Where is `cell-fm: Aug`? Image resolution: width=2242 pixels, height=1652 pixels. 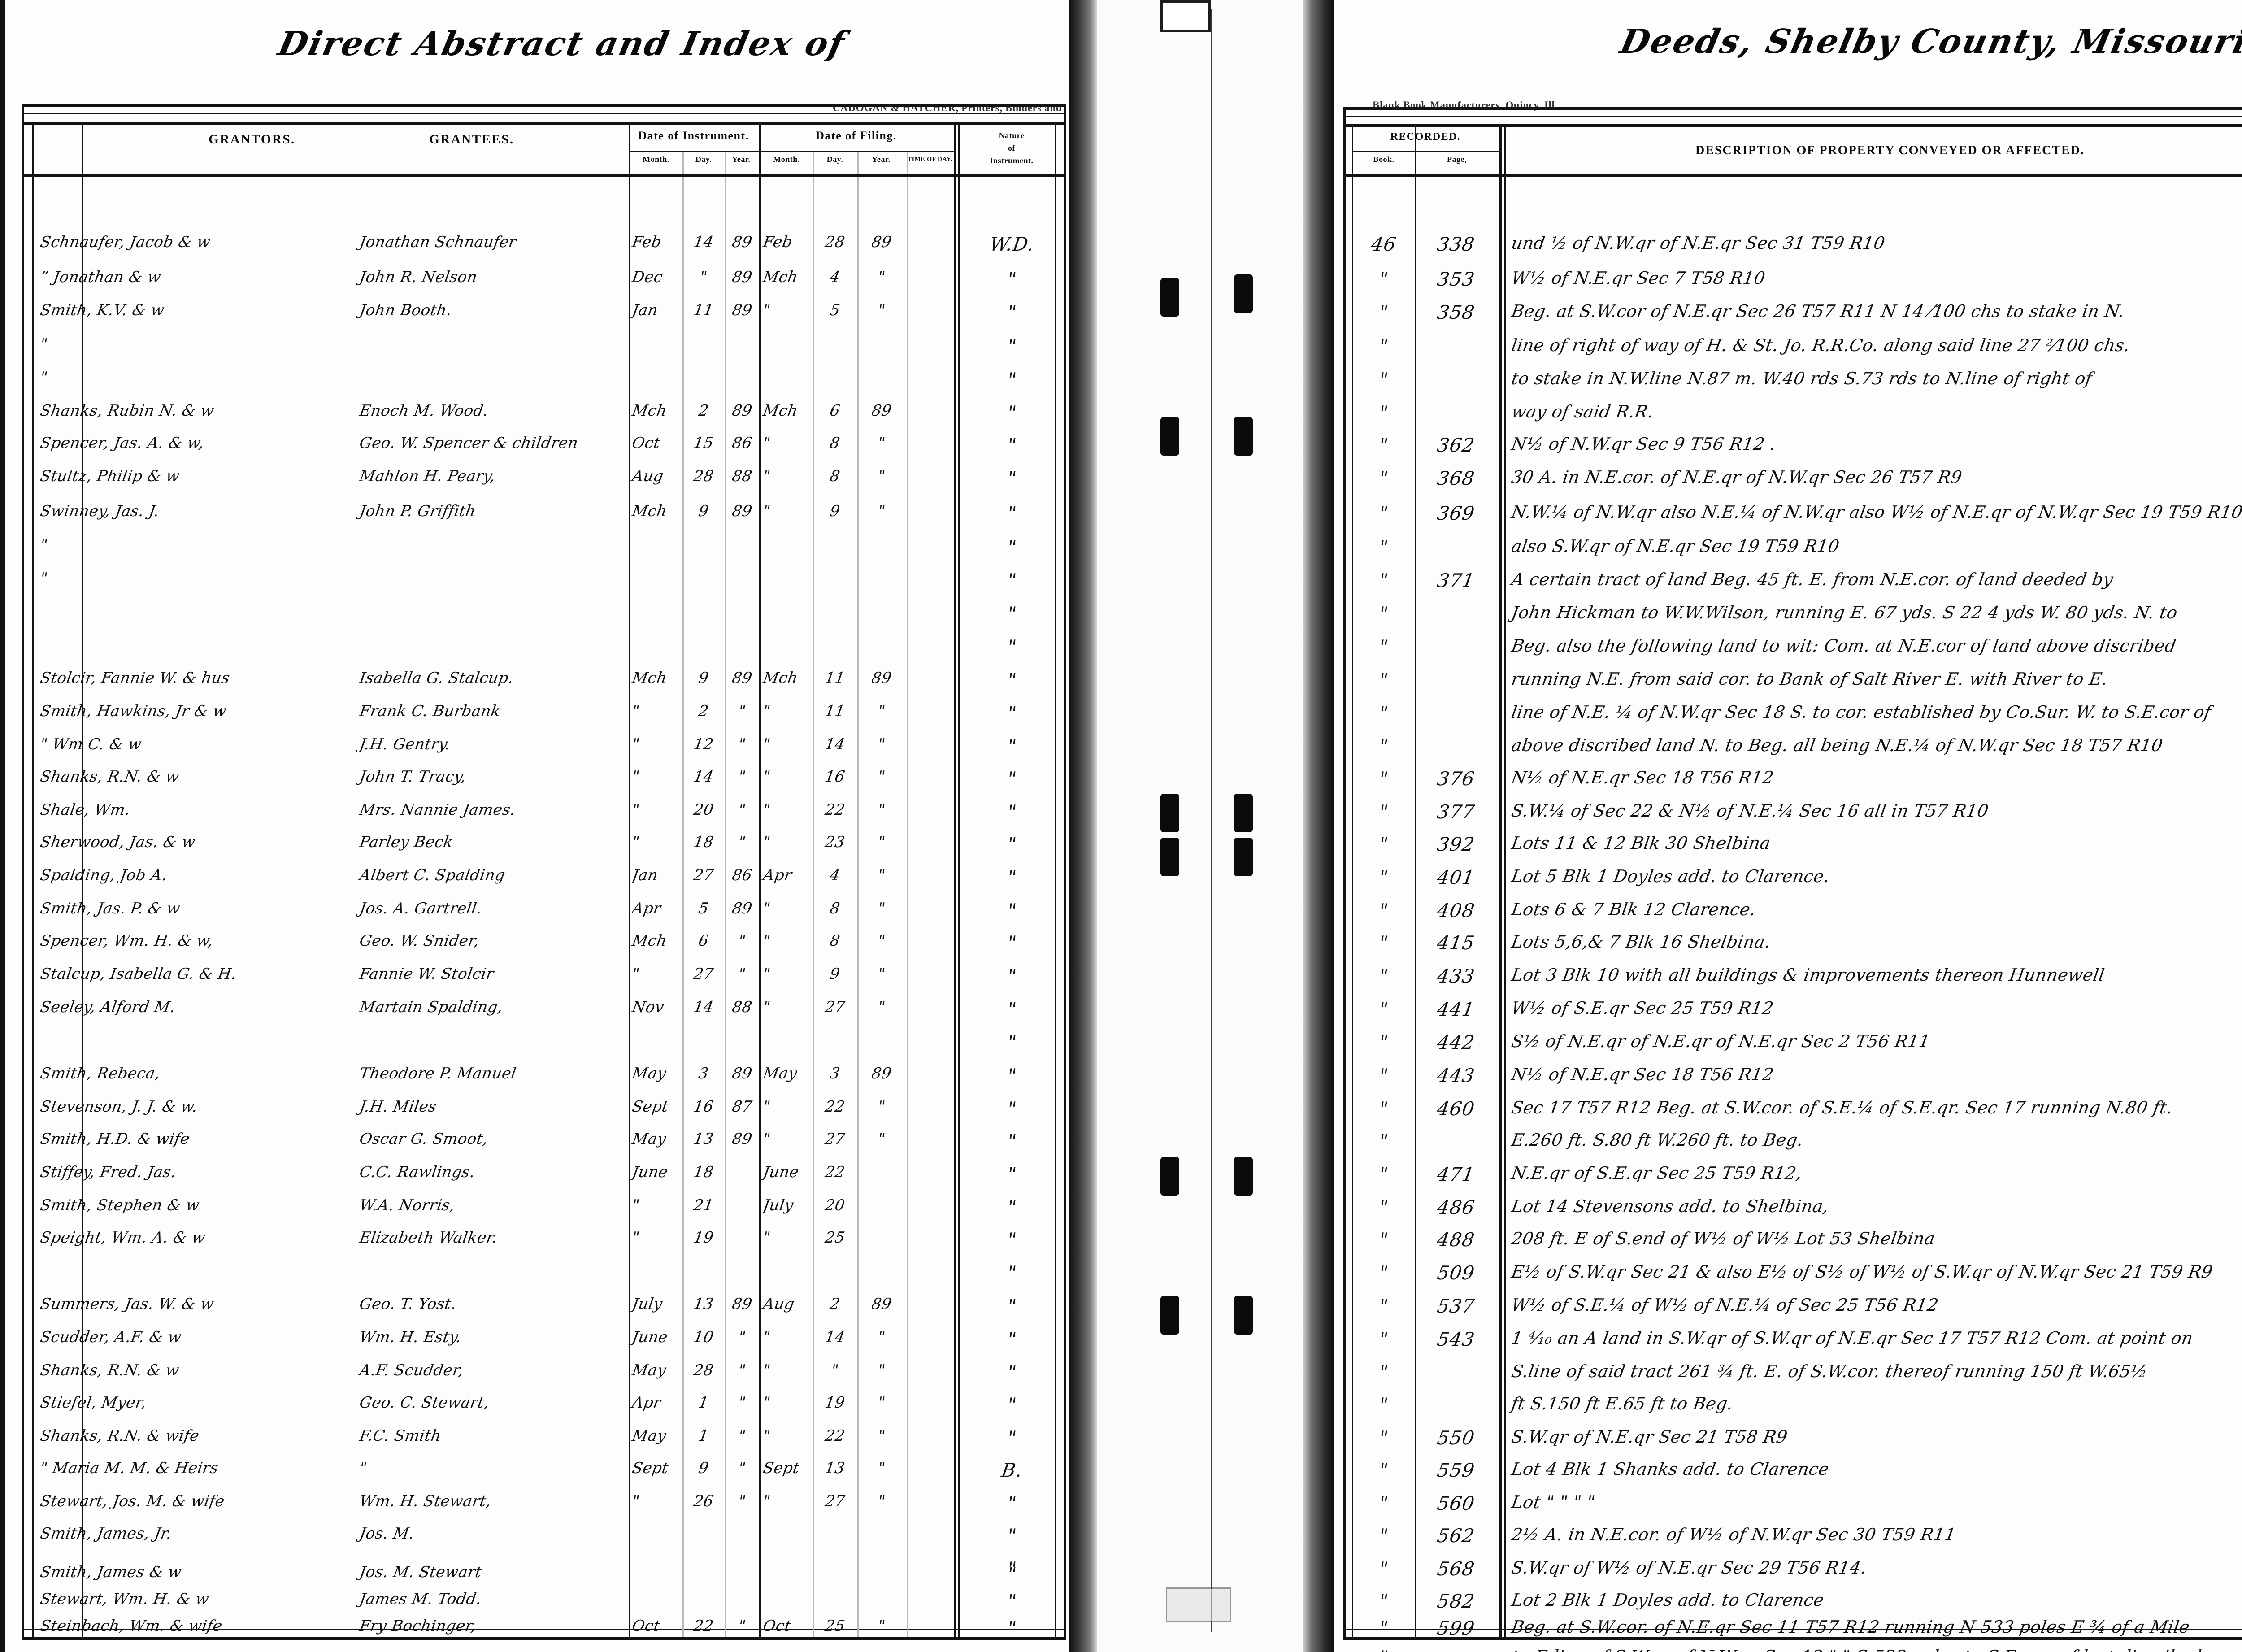 cell-fm: Aug is located at coordinates (778, 1304).